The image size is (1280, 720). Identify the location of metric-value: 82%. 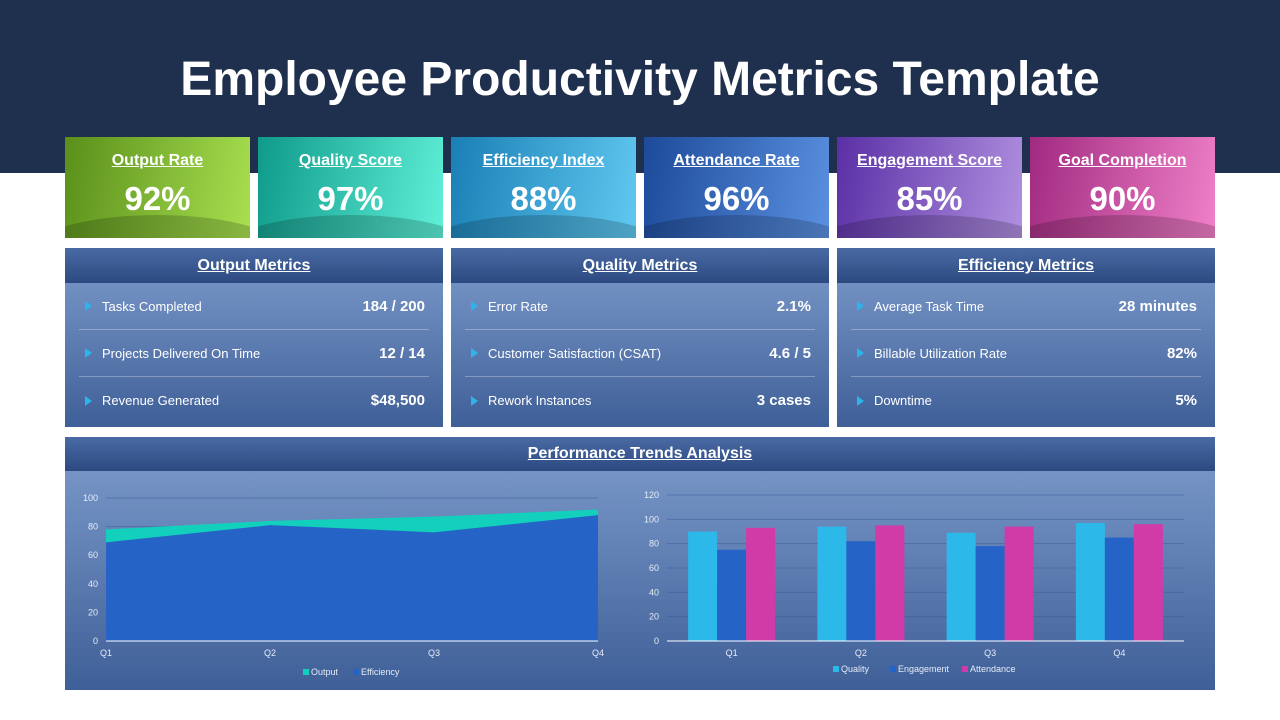
(1181, 353).